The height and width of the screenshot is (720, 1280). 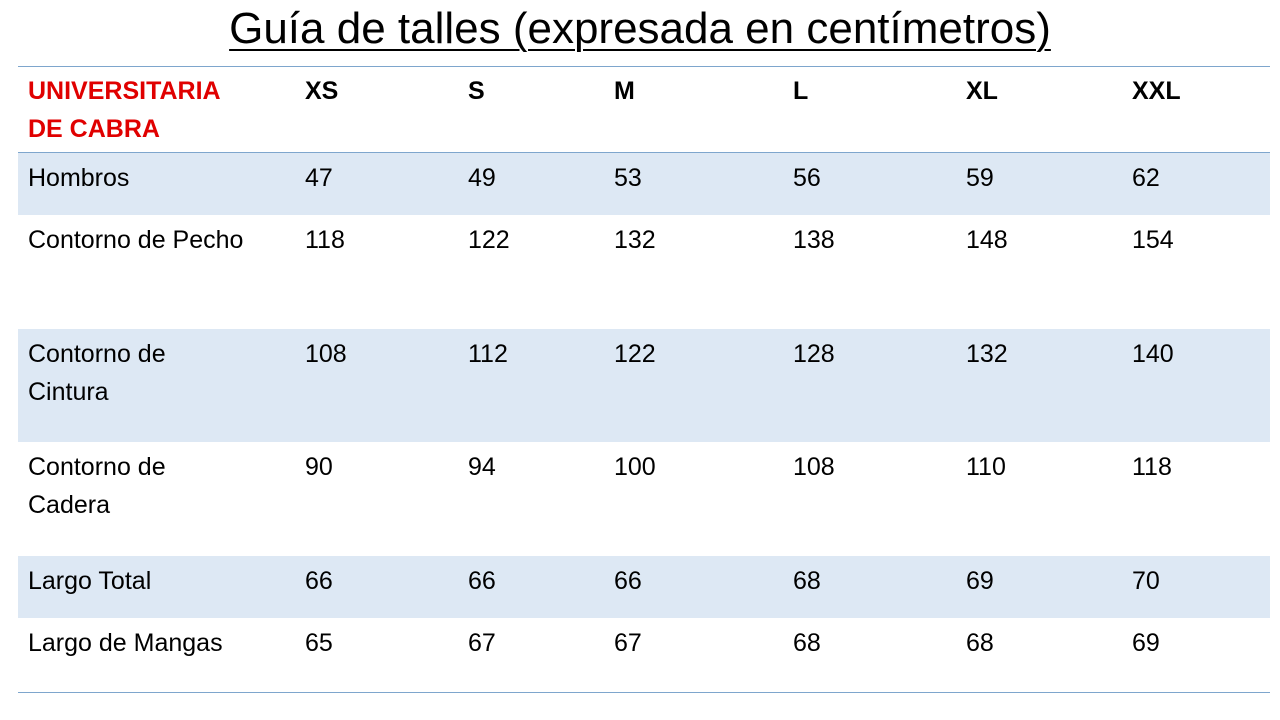 I want to click on table-brand: UNIVERSITARIA DE CABRA, so click(x=124, y=110).